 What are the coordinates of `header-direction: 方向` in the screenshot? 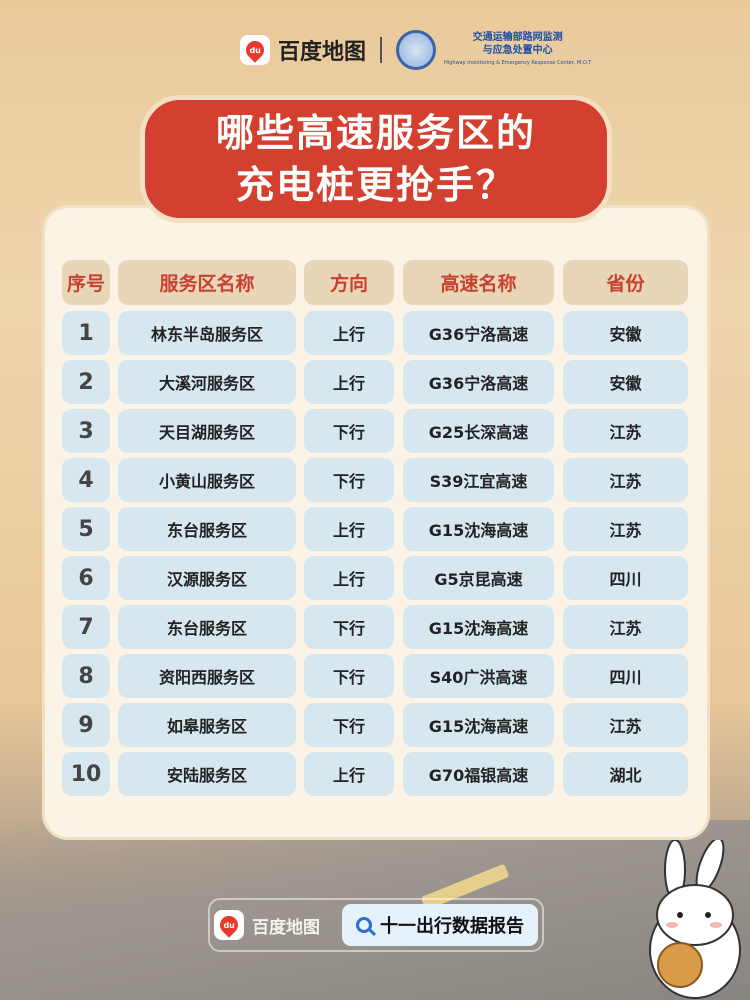 It's located at (349, 282).